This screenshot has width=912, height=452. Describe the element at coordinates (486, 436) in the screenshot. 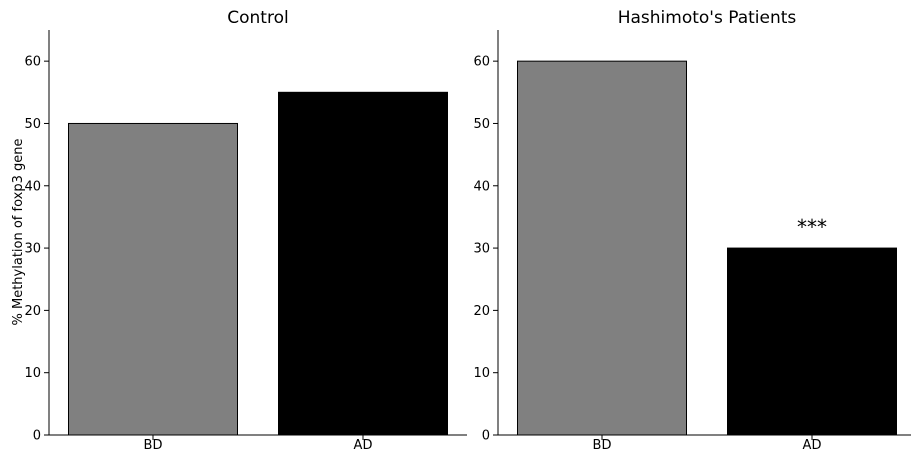

I see `hashimoto-y-tick-label: 0` at that location.